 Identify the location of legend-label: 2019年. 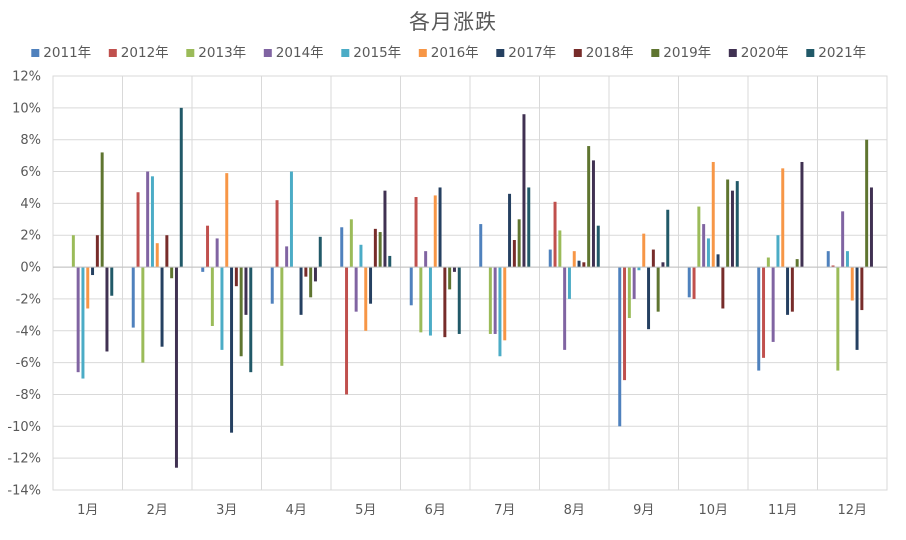
(687, 53).